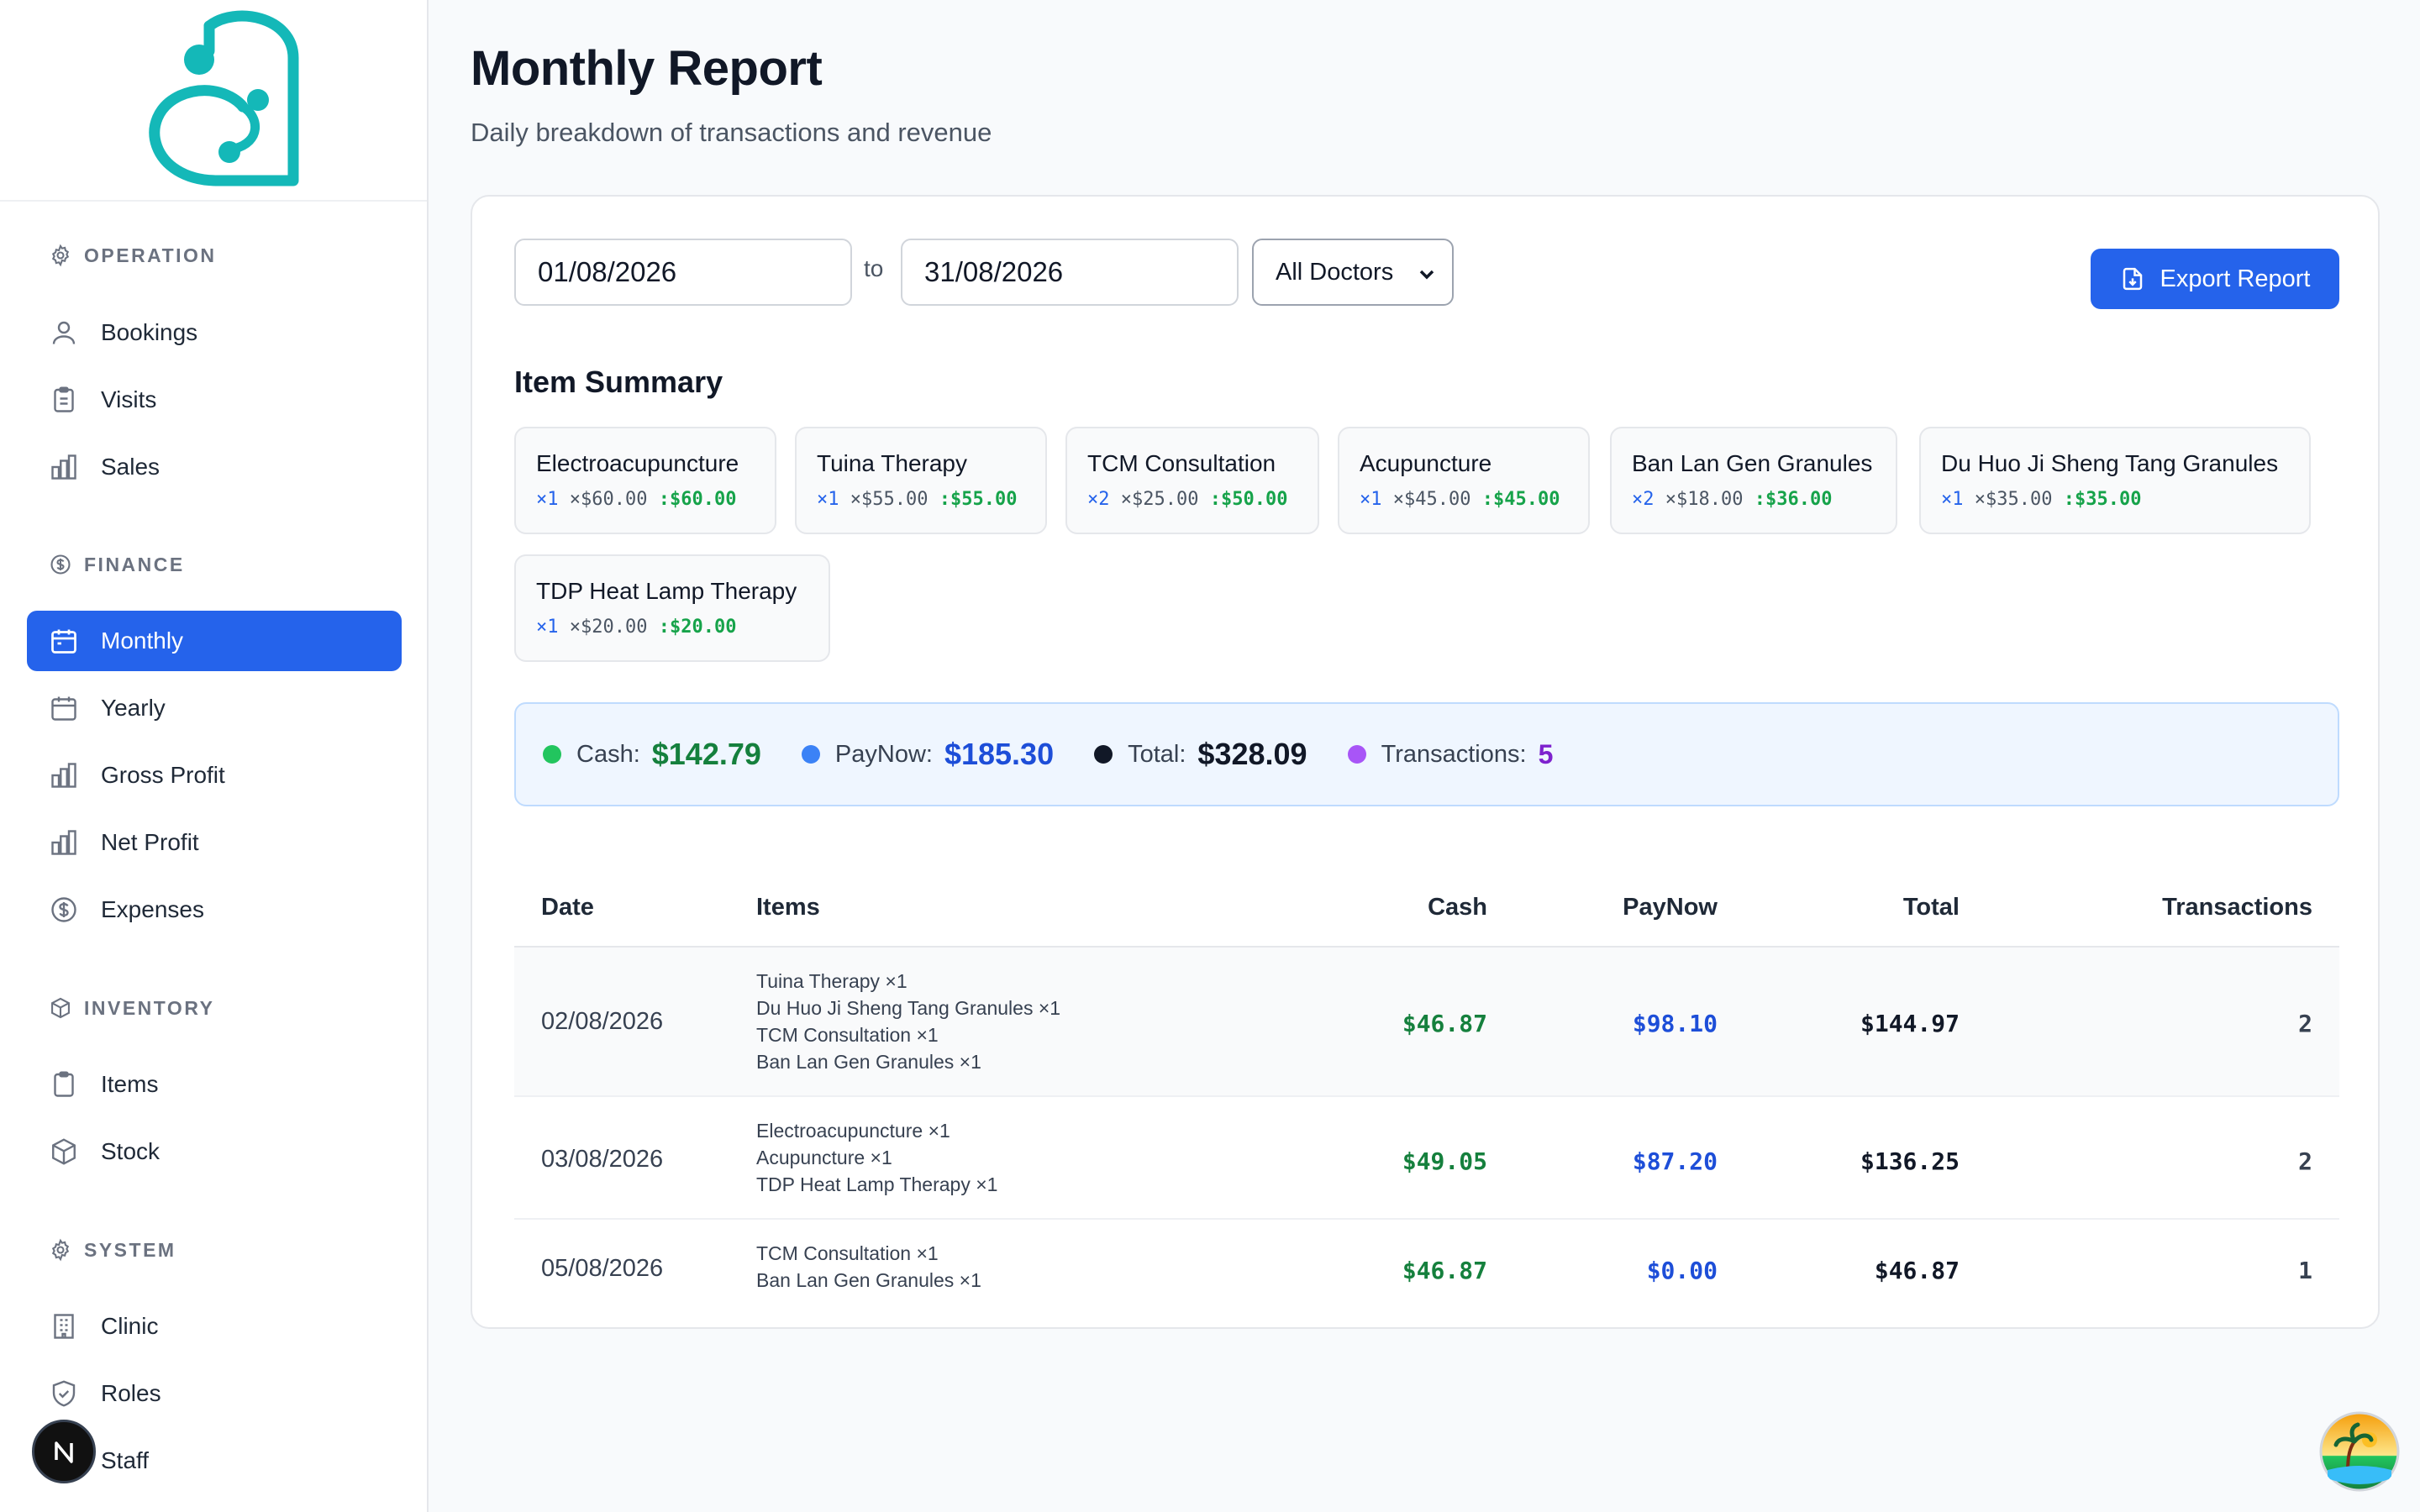  What do you see at coordinates (214, 100) in the screenshot?
I see `heart-stethoscope-logo` at bounding box center [214, 100].